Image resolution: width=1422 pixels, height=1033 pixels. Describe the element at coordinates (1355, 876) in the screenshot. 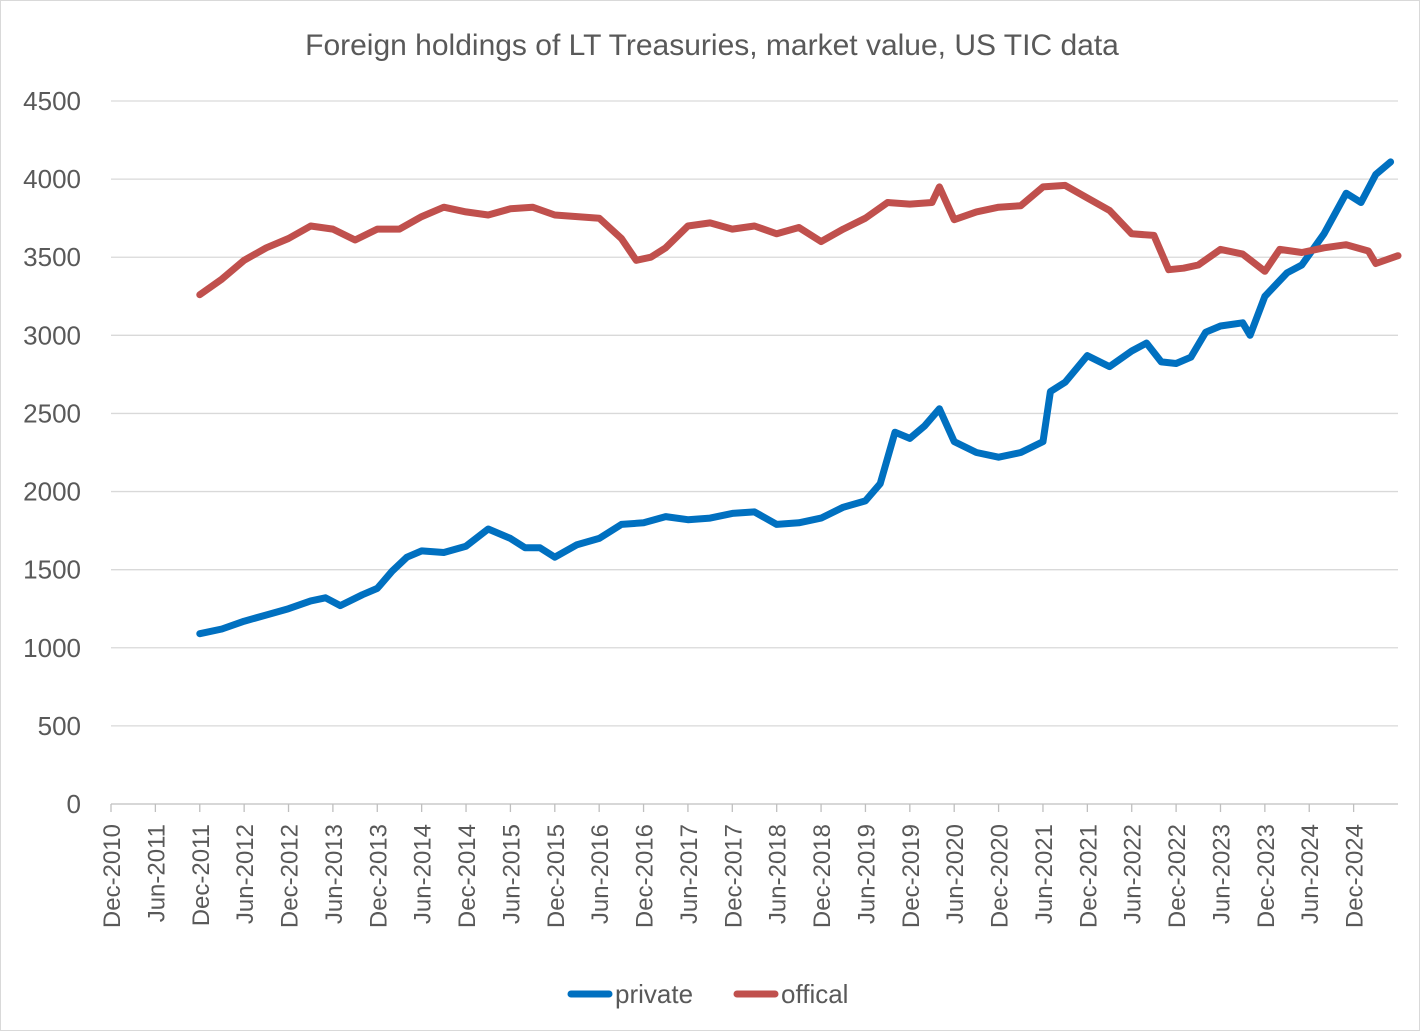

I see `x-tick-label: Dec-2024` at that location.